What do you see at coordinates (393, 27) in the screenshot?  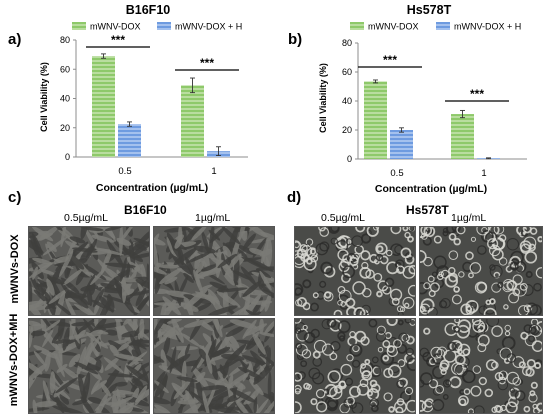 I see `chart-b-legend-label-0: mWNV-DOX` at bounding box center [393, 27].